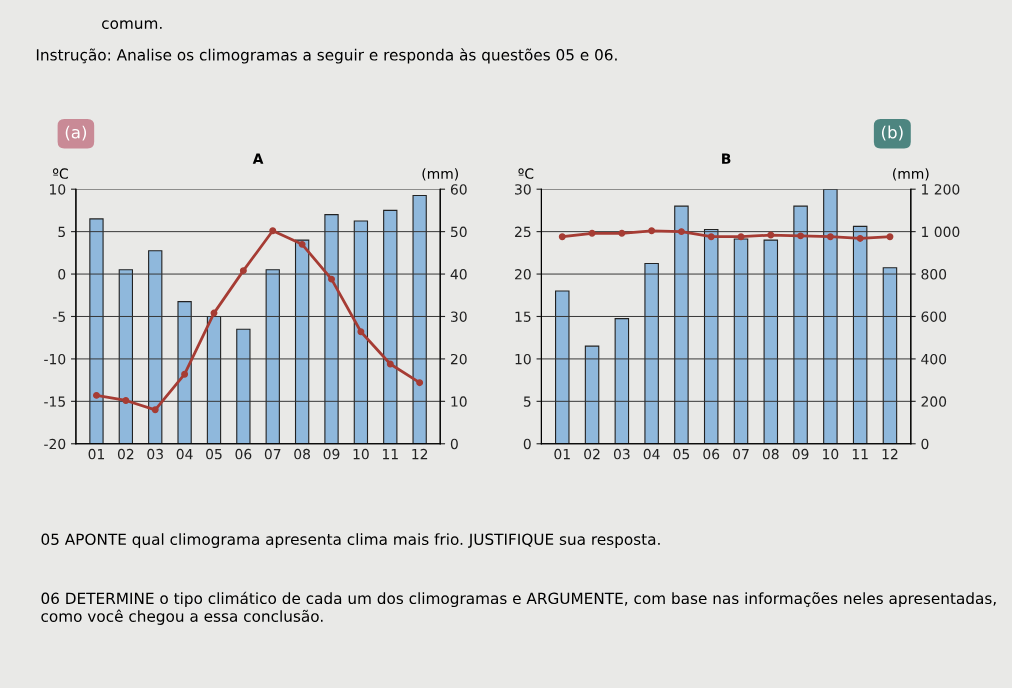  What do you see at coordinates (934, 359) in the screenshot?
I see `y2-tick-label: 400` at bounding box center [934, 359].